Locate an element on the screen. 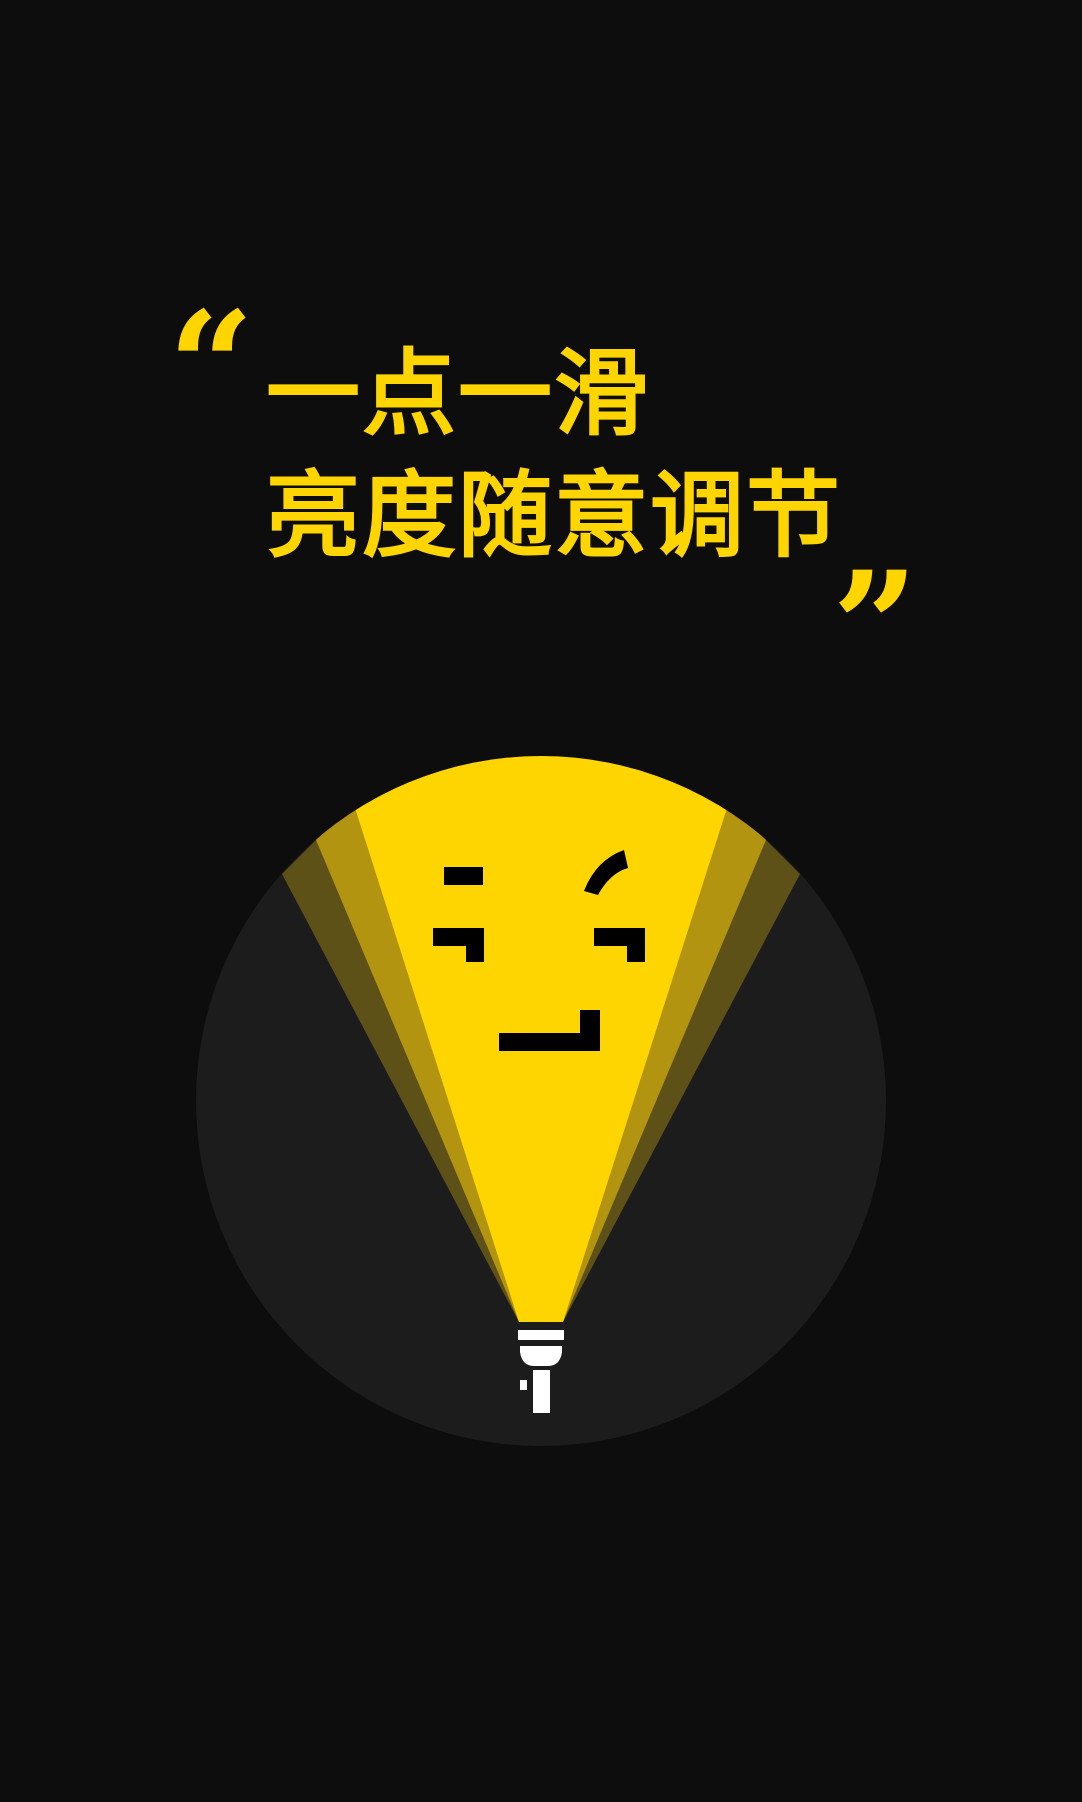 This screenshot has height=1802, width=1082. close-quote-mark: ” is located at coordinates (875, 627).